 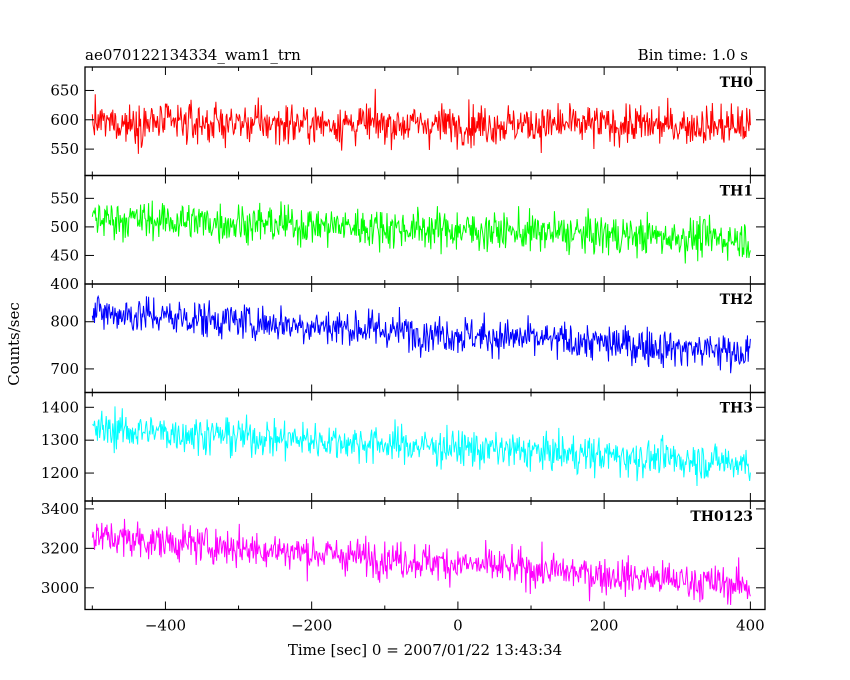 What do you see at coordinates (458, 626) in the screenshot?
I see `x-tick-label: 0` at bounding box center [458, 626].